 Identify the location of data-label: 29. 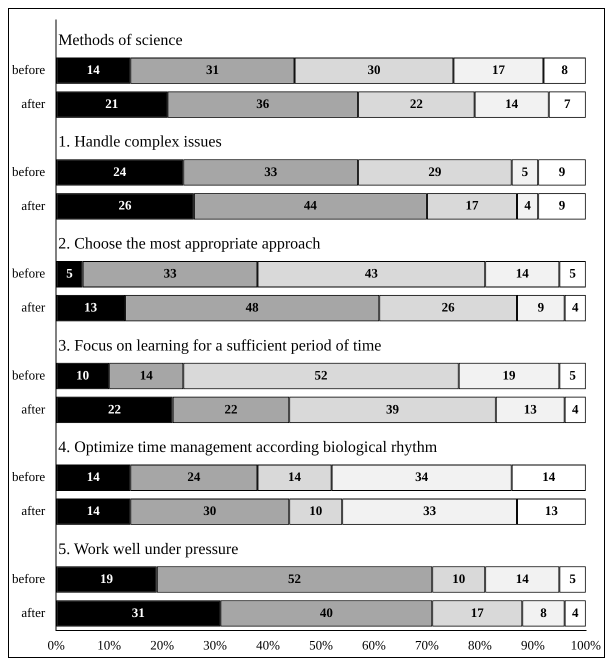
(435, 171).